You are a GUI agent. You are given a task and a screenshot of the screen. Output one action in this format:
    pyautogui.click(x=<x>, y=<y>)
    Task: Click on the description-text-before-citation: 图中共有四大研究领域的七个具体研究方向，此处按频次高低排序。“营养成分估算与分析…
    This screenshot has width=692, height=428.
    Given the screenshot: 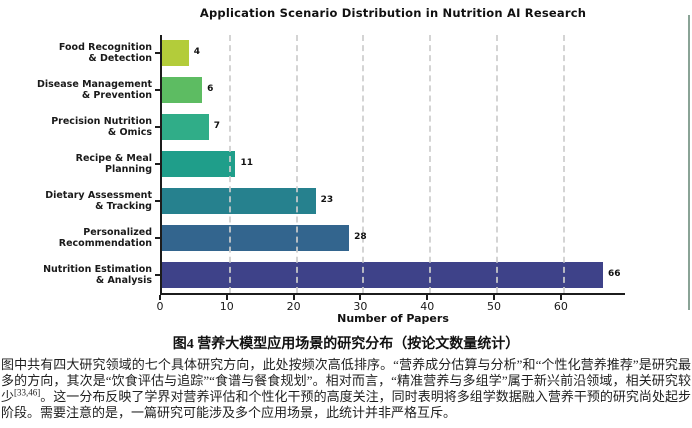 What is the action you would take?
    pyautogui.click(x=346, y=380)
    